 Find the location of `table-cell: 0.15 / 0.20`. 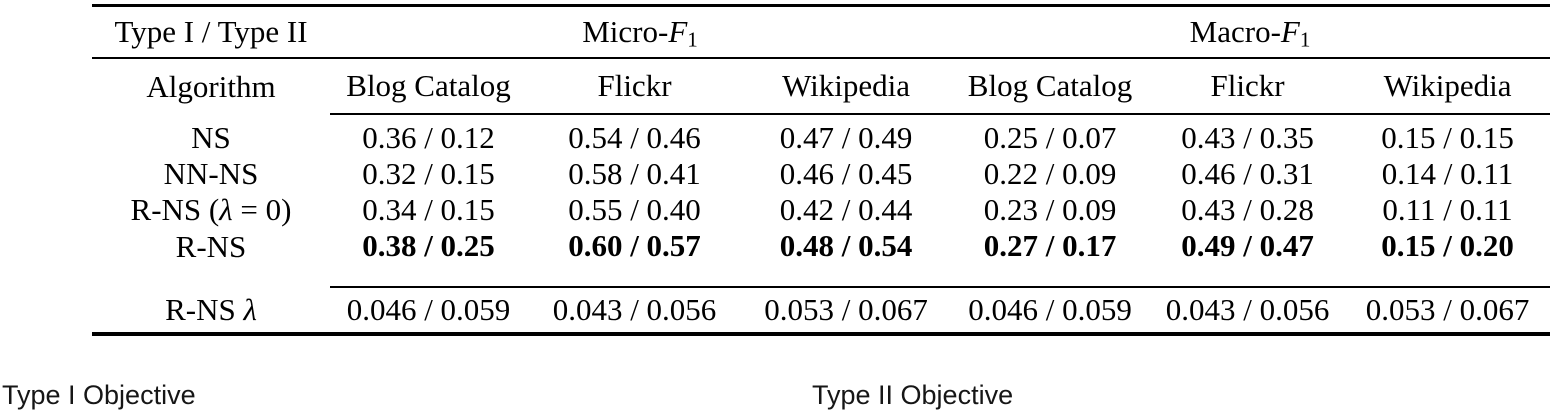

table-cell: 0.15 / 0.20 is located at coordinates (1447, 245).